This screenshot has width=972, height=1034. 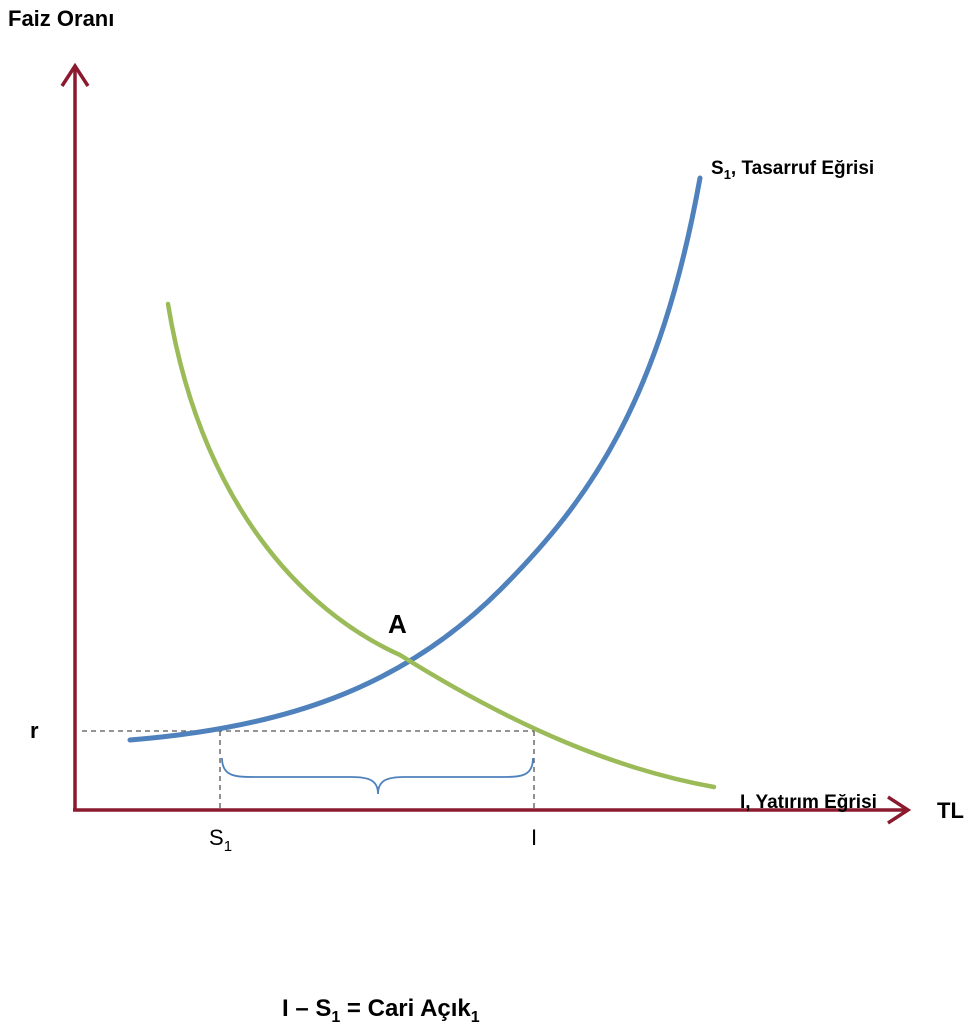 What do you see at coordinates (34, 730) in the screenshot?
I see `rate-label: r` at bounding box center [34, 730].